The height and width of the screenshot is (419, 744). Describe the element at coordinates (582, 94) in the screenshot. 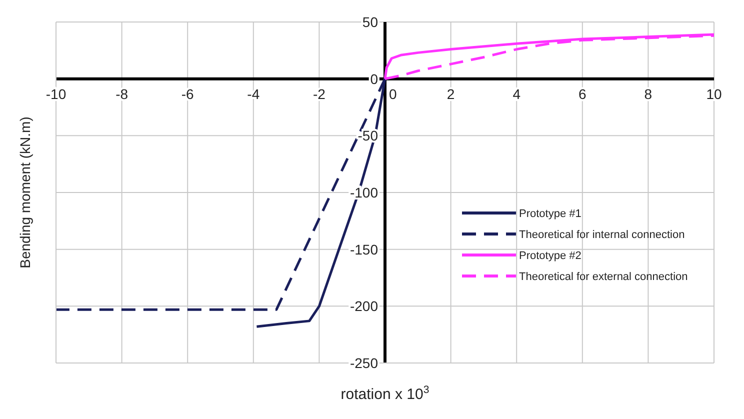

I see `x-tick-label: 6` at that location.